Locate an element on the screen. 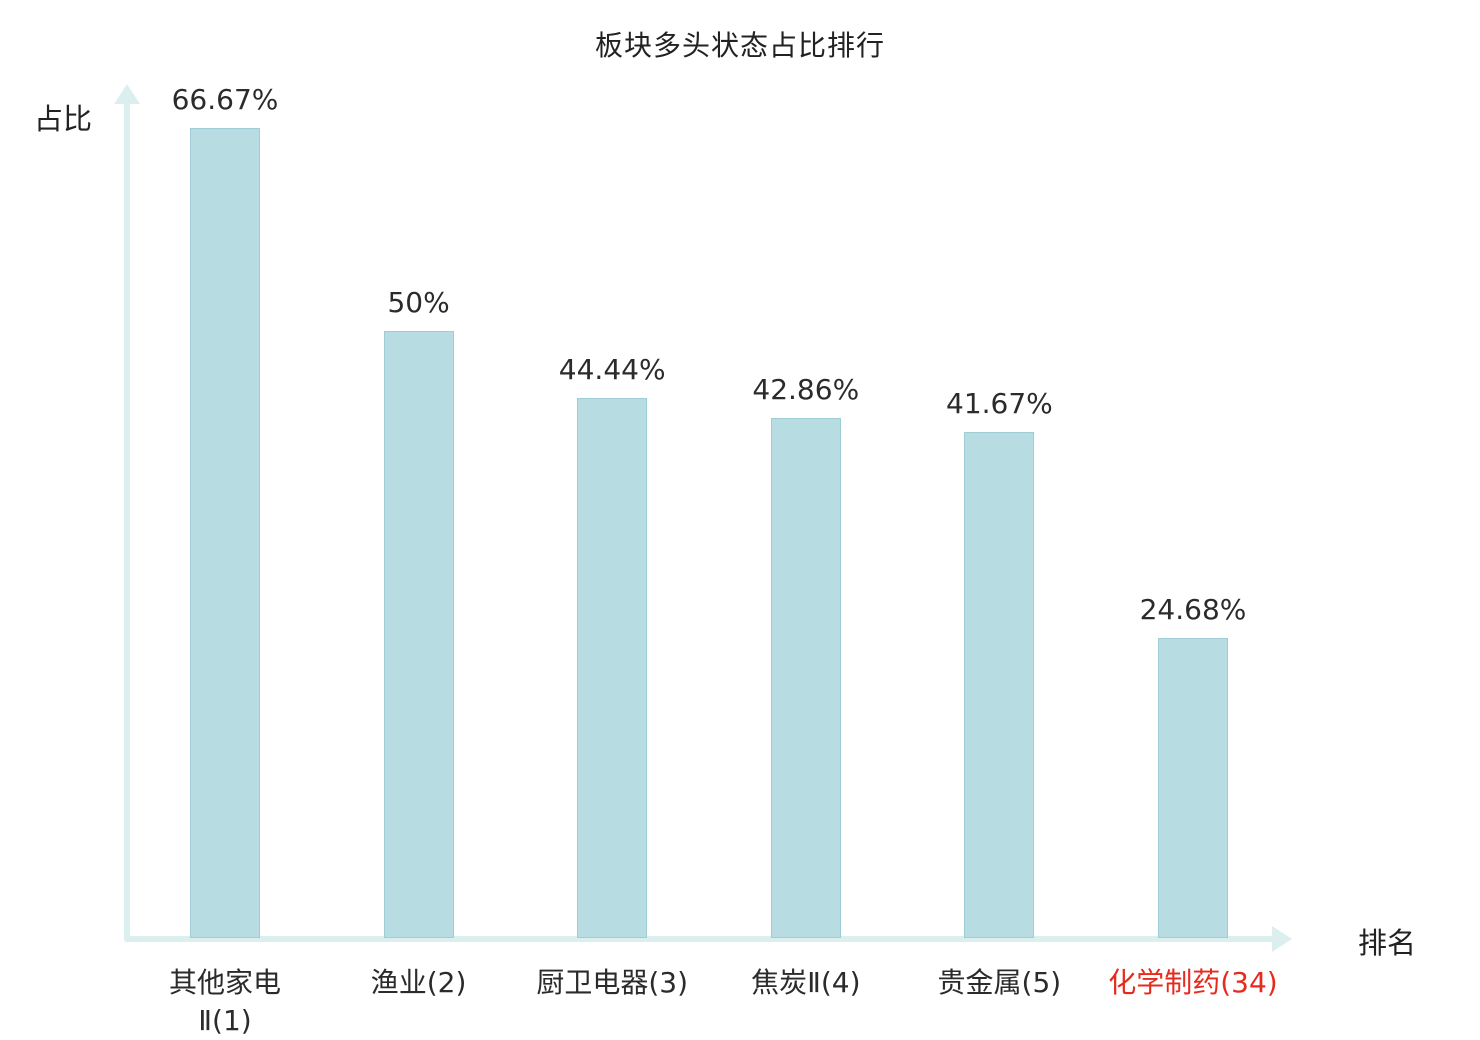 The image size is (1480, 1040). category-label: 焦炭Ⅱ(4) is located at coordinates (806, 982).